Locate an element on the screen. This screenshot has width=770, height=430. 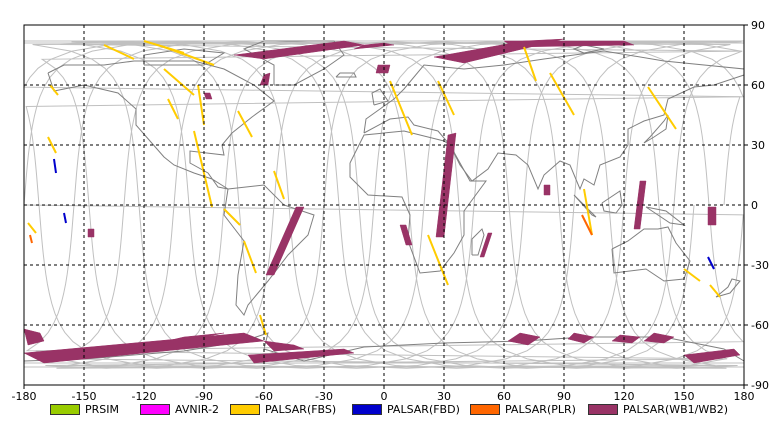
x-tick-label: 60 is located at coordinates (504, 395).